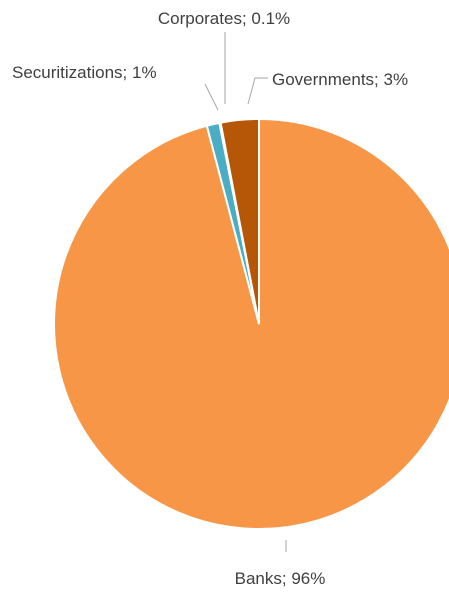 The width and height of the screenshot is (449, 596). Describe the element at coordinates (211, 97) in the screenshot. I see `leader-line-securitizations` at that location.